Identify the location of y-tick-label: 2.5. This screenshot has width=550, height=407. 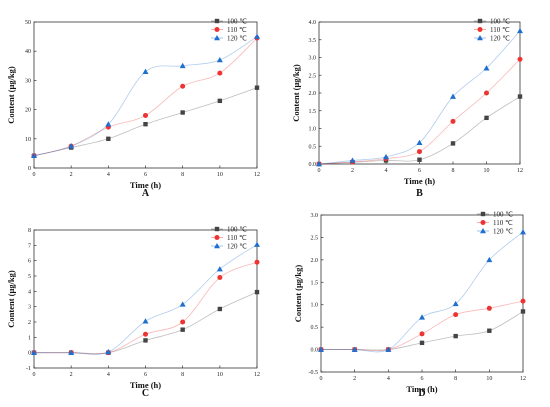
(315, 238).